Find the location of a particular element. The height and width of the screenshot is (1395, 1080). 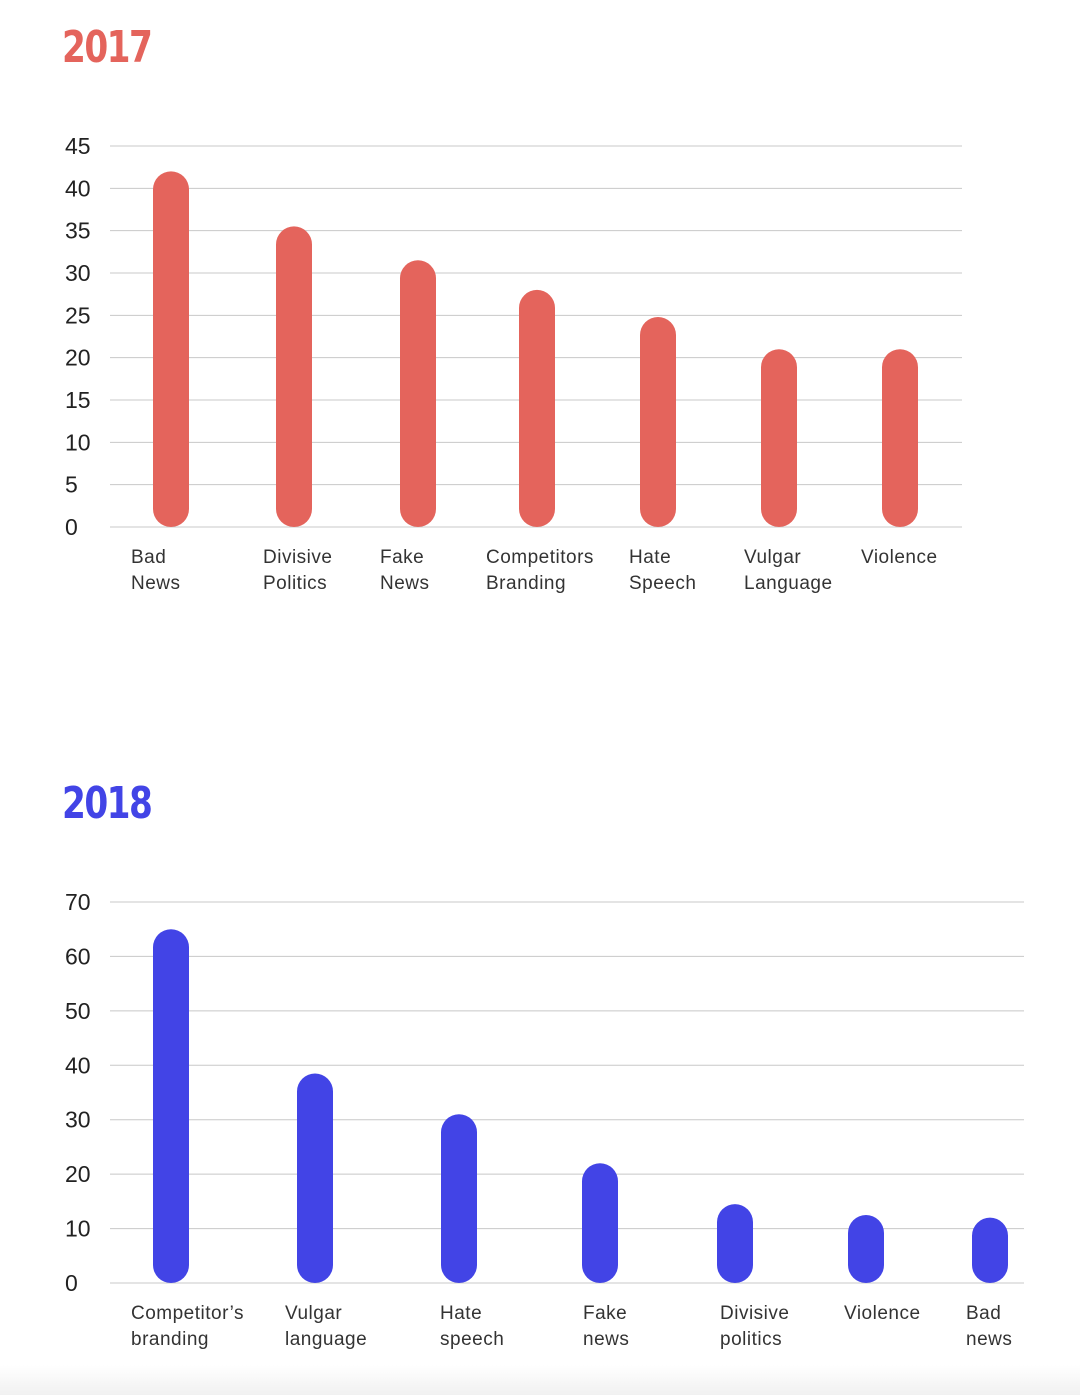

y-tick-label: 25 is located at coordinates (78, 315).